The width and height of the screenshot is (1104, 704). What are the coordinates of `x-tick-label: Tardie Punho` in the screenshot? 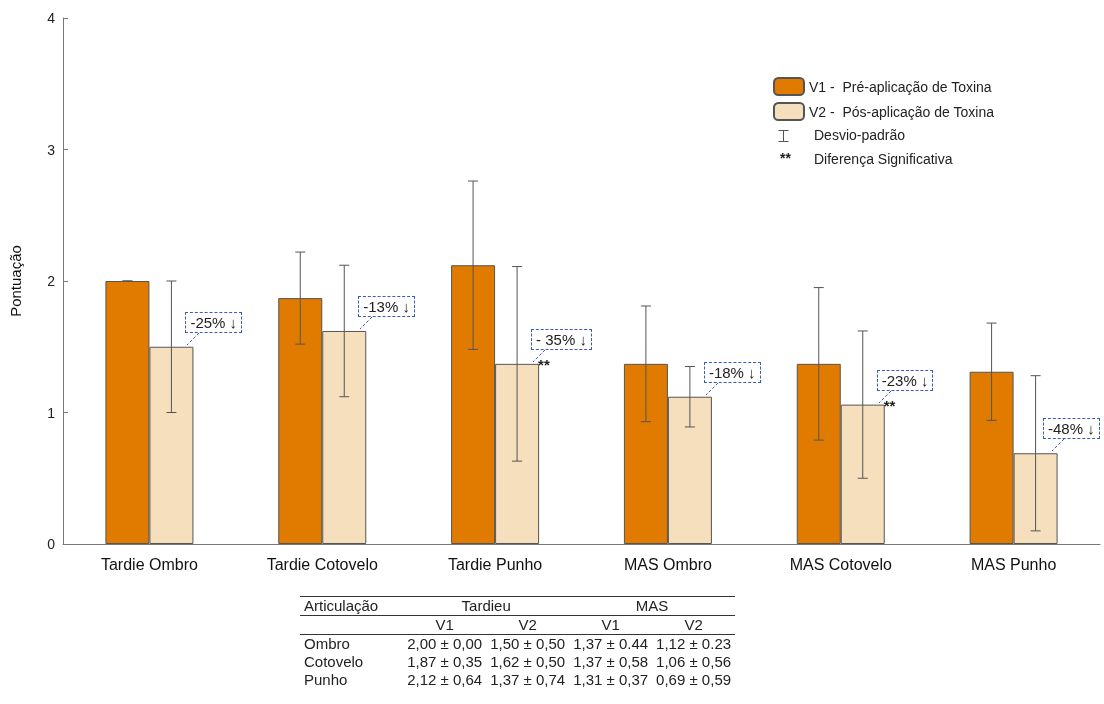 It's located at (495, 564).